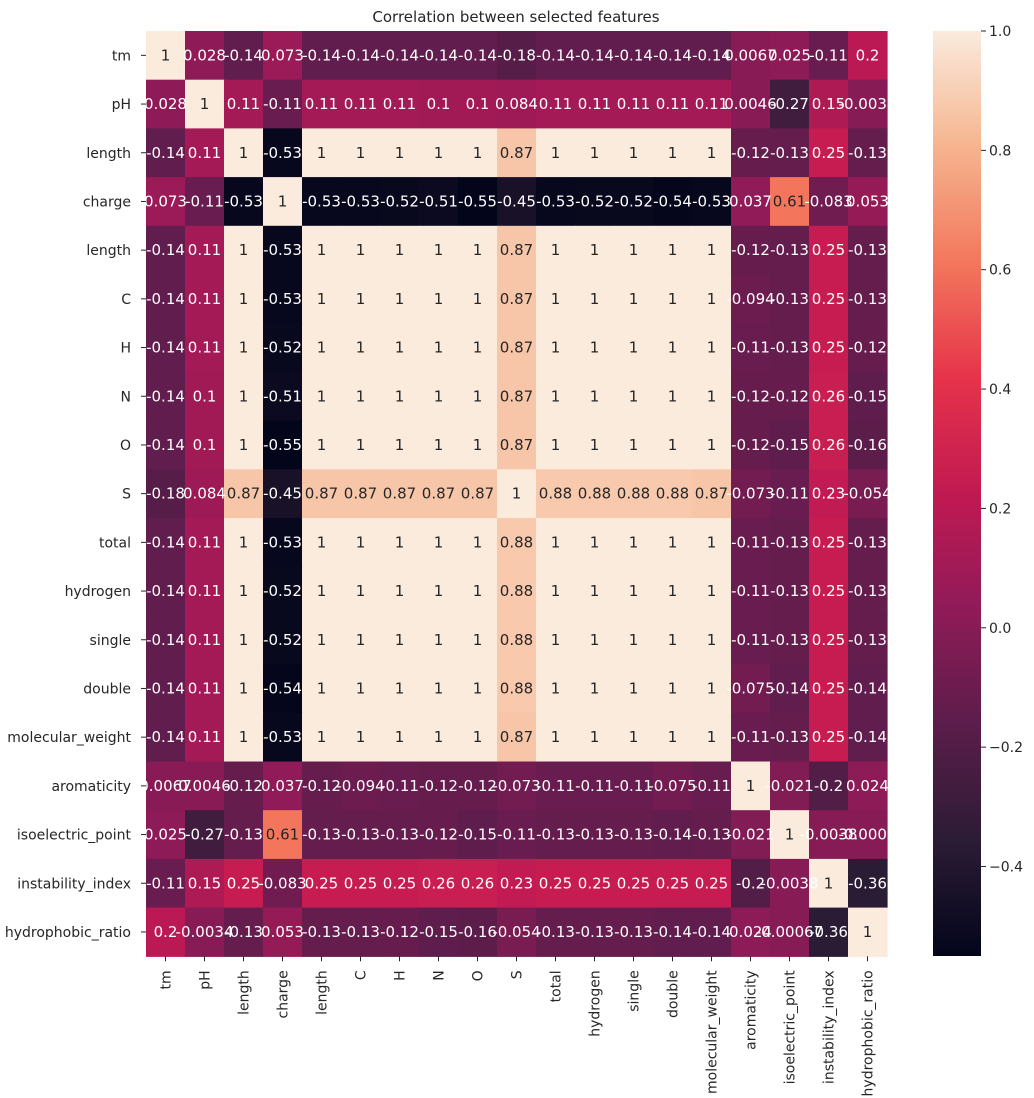 This screenshot has width=1034, height=1098. Describe the element at coordinates (282, 445) in the screenshot. I see `cell-annotation: -0.55` at that location.